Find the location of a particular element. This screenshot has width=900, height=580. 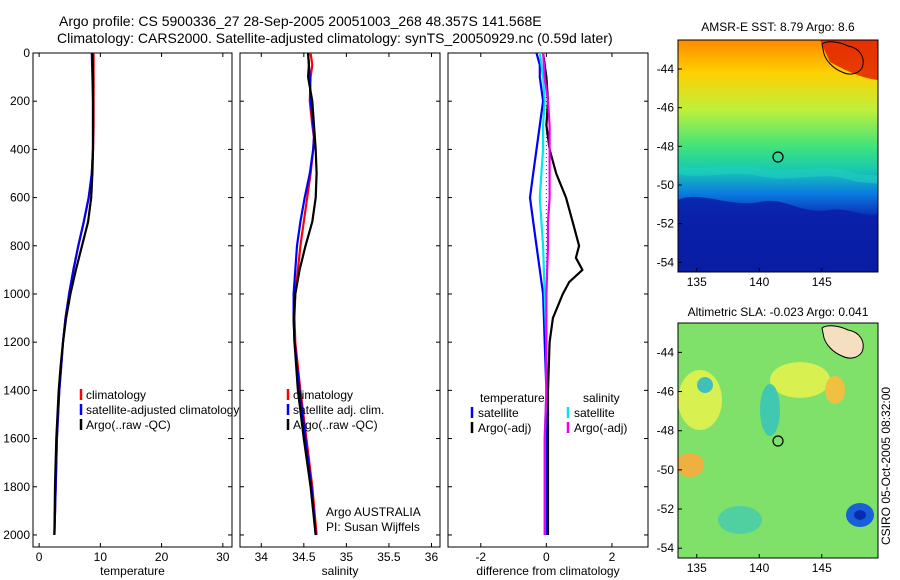

y-tick-label: 400 is located at coordinates (20, 149).